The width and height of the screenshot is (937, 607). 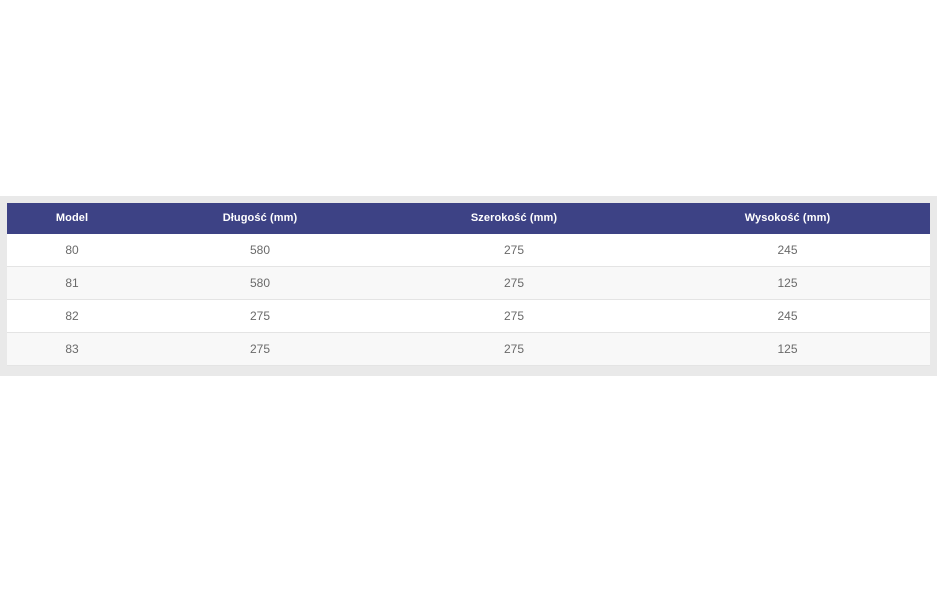 I want to click on table-row: 82 275 275 245, so click(x=468, y=316).